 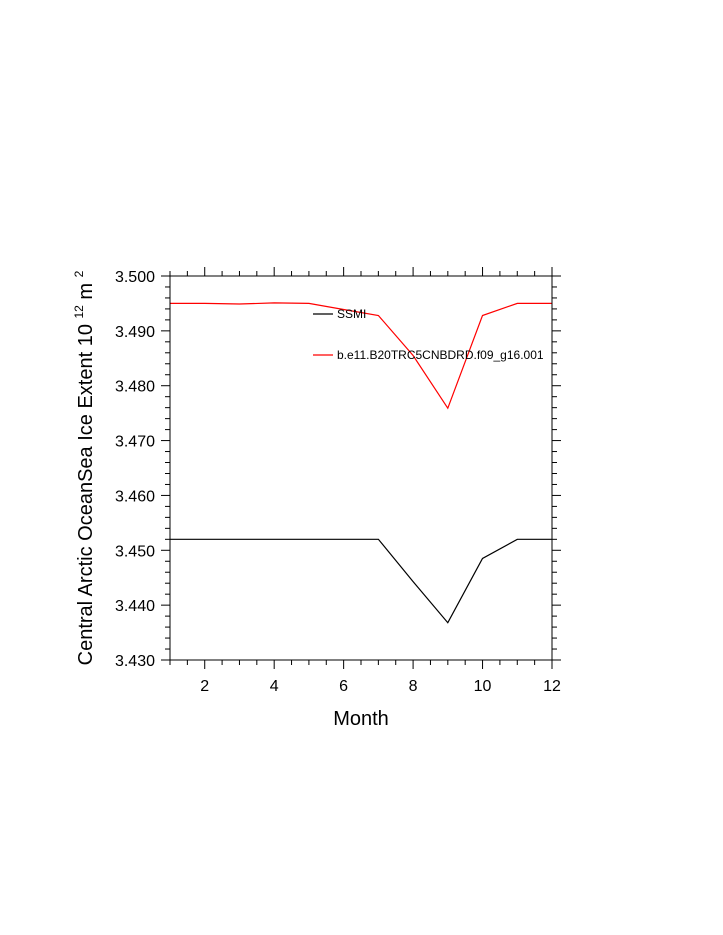 What do you see at coordinates (135, 606) in the screenshot?
I see `y-tick-label: 3.440` at bounding box center [135, 606].